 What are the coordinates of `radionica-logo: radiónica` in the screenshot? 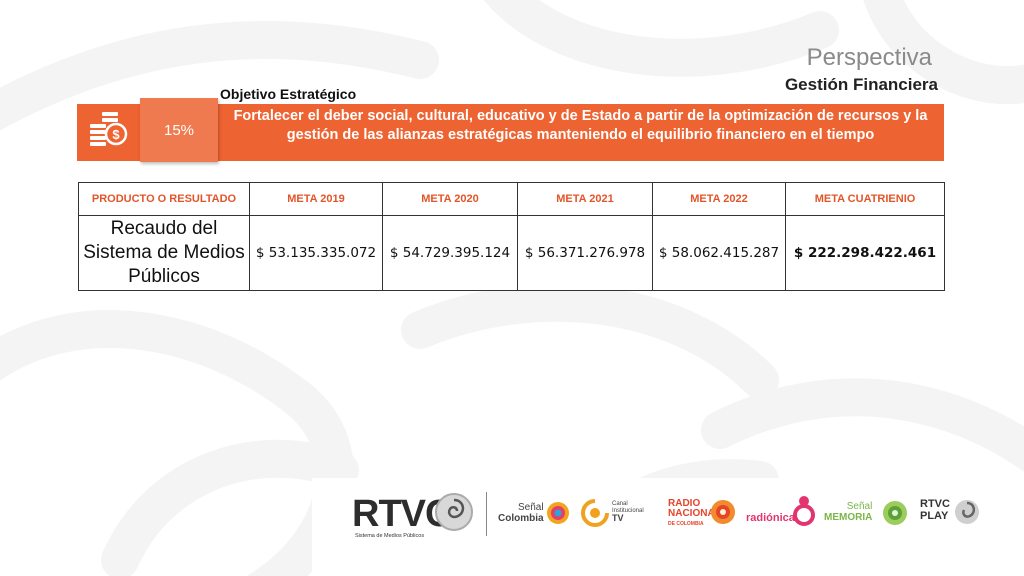 It's located at (770, 518).